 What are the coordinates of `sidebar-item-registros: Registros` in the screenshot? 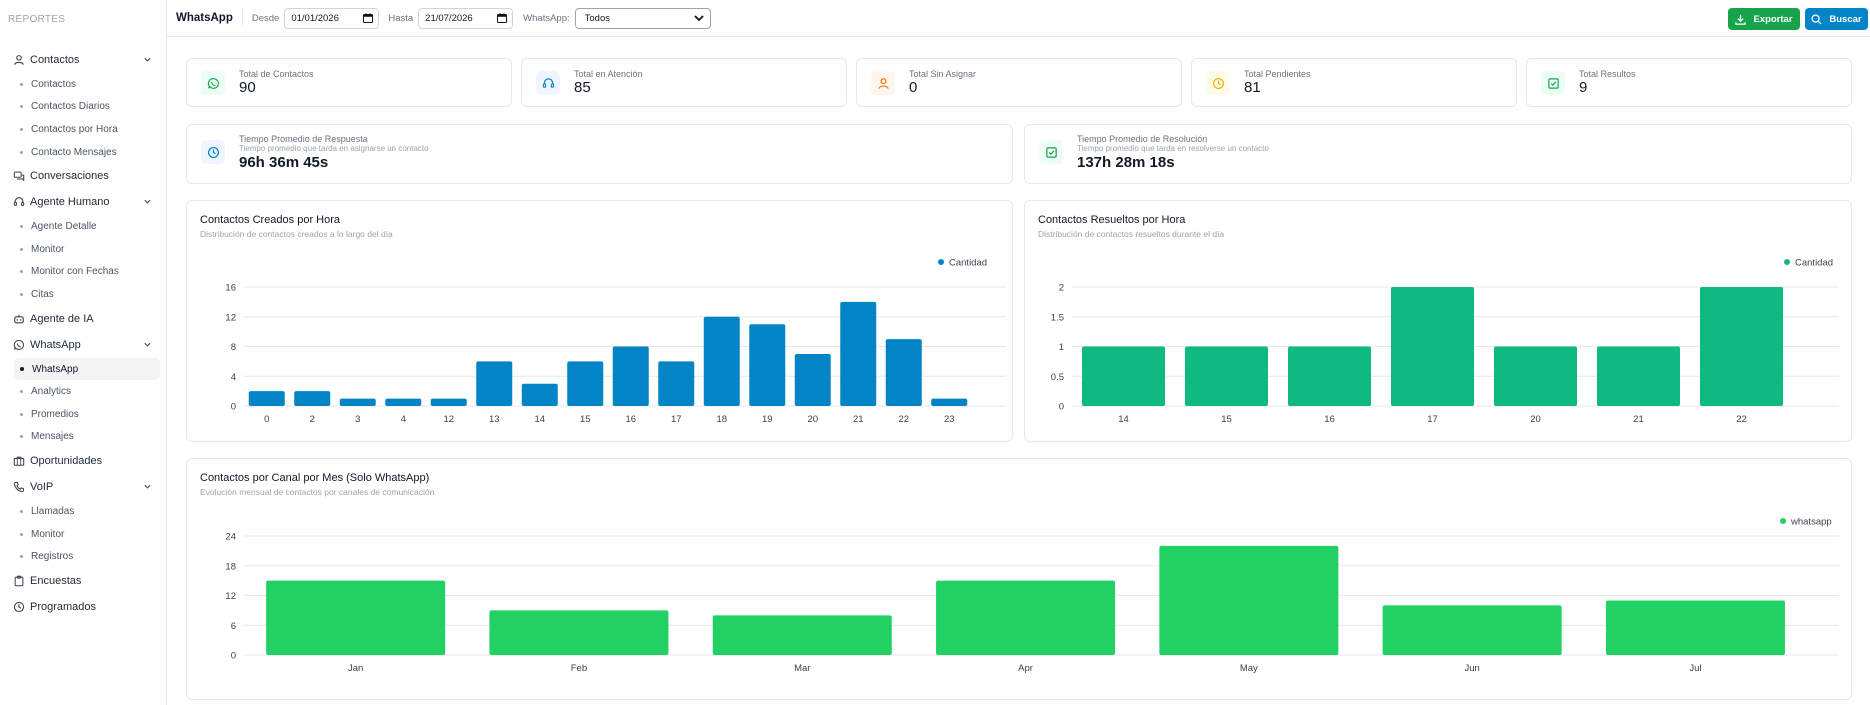 It's located at (80, 556).